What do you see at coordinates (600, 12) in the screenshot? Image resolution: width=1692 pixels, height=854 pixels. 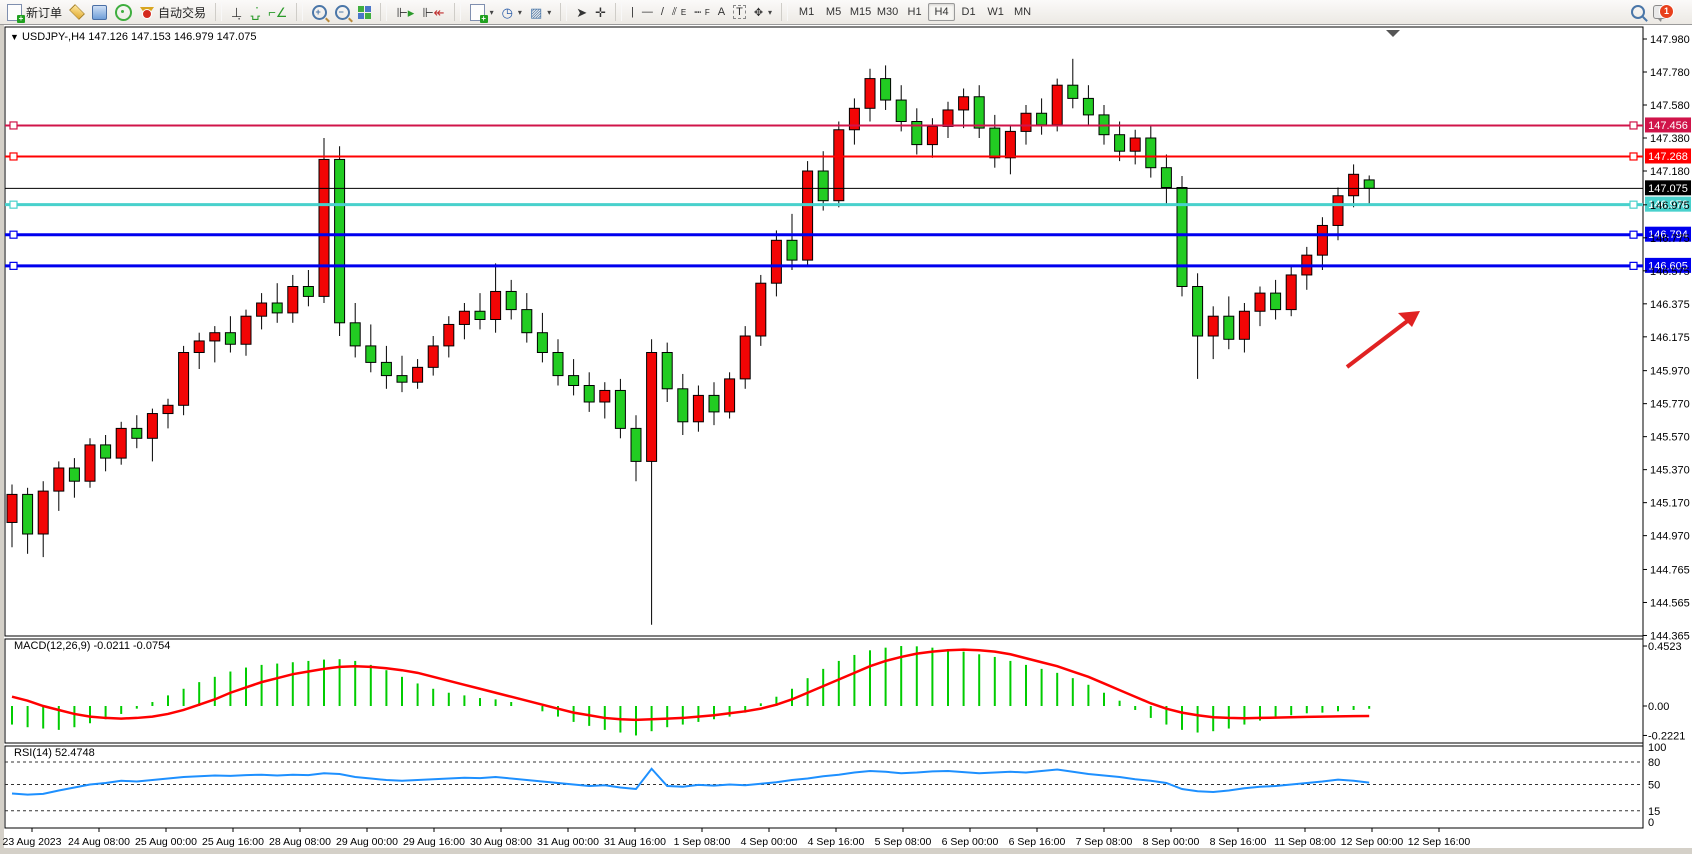 I see `crosshair-tool-button: ✛` at bounding box center [600, 12].